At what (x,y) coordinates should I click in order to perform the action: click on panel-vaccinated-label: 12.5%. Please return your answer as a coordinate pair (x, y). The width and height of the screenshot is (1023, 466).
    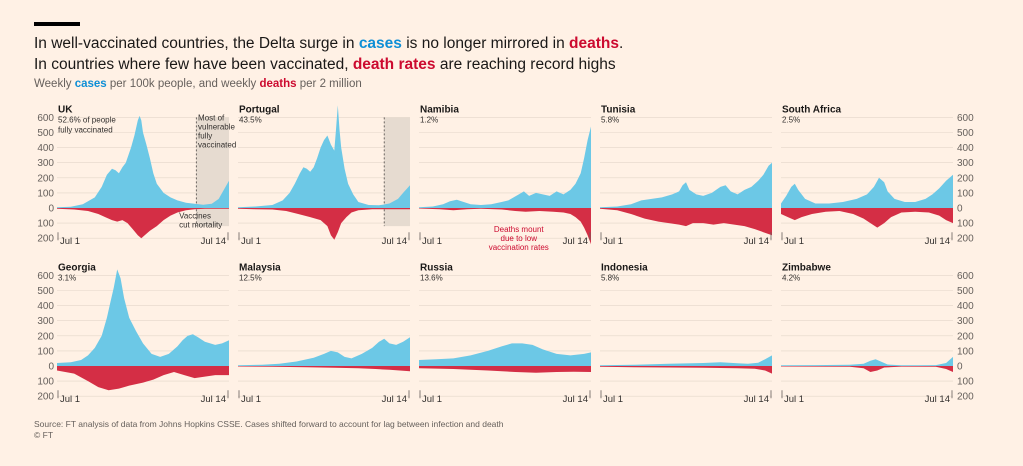
    Looking at the image, I should click on (250, 277).